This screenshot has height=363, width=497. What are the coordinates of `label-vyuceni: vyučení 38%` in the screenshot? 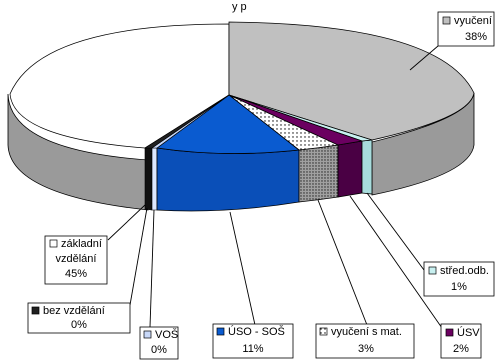 It's located at (466, 29).